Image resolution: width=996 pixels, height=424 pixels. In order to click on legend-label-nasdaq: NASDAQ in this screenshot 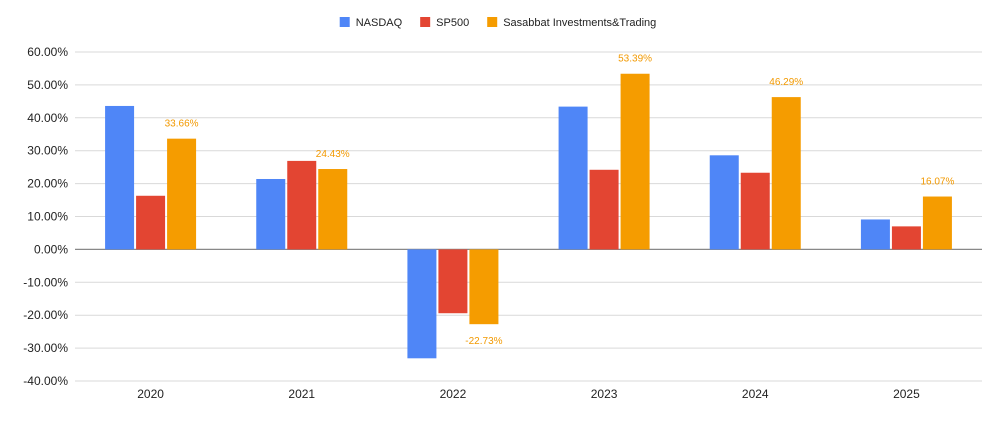, I will do `click(379, 23)`.